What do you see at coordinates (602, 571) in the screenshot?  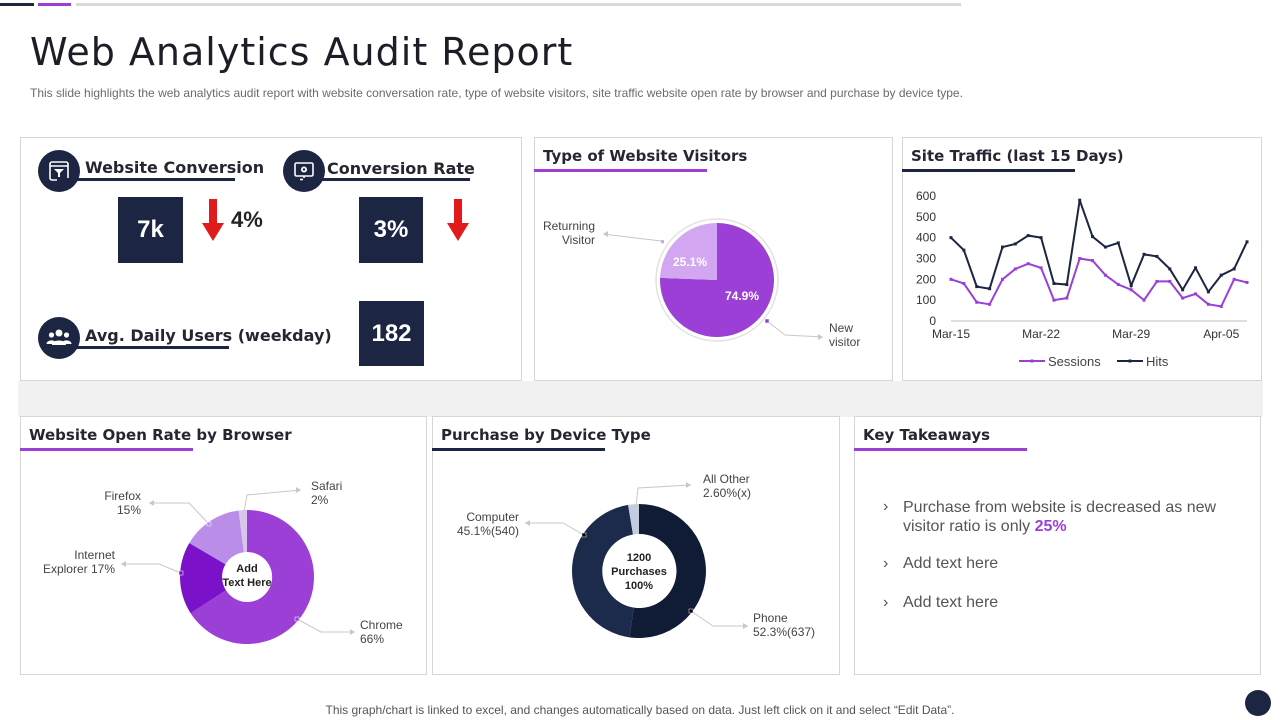 I see `donut-slice-computer` at bounding box center [602, 571].